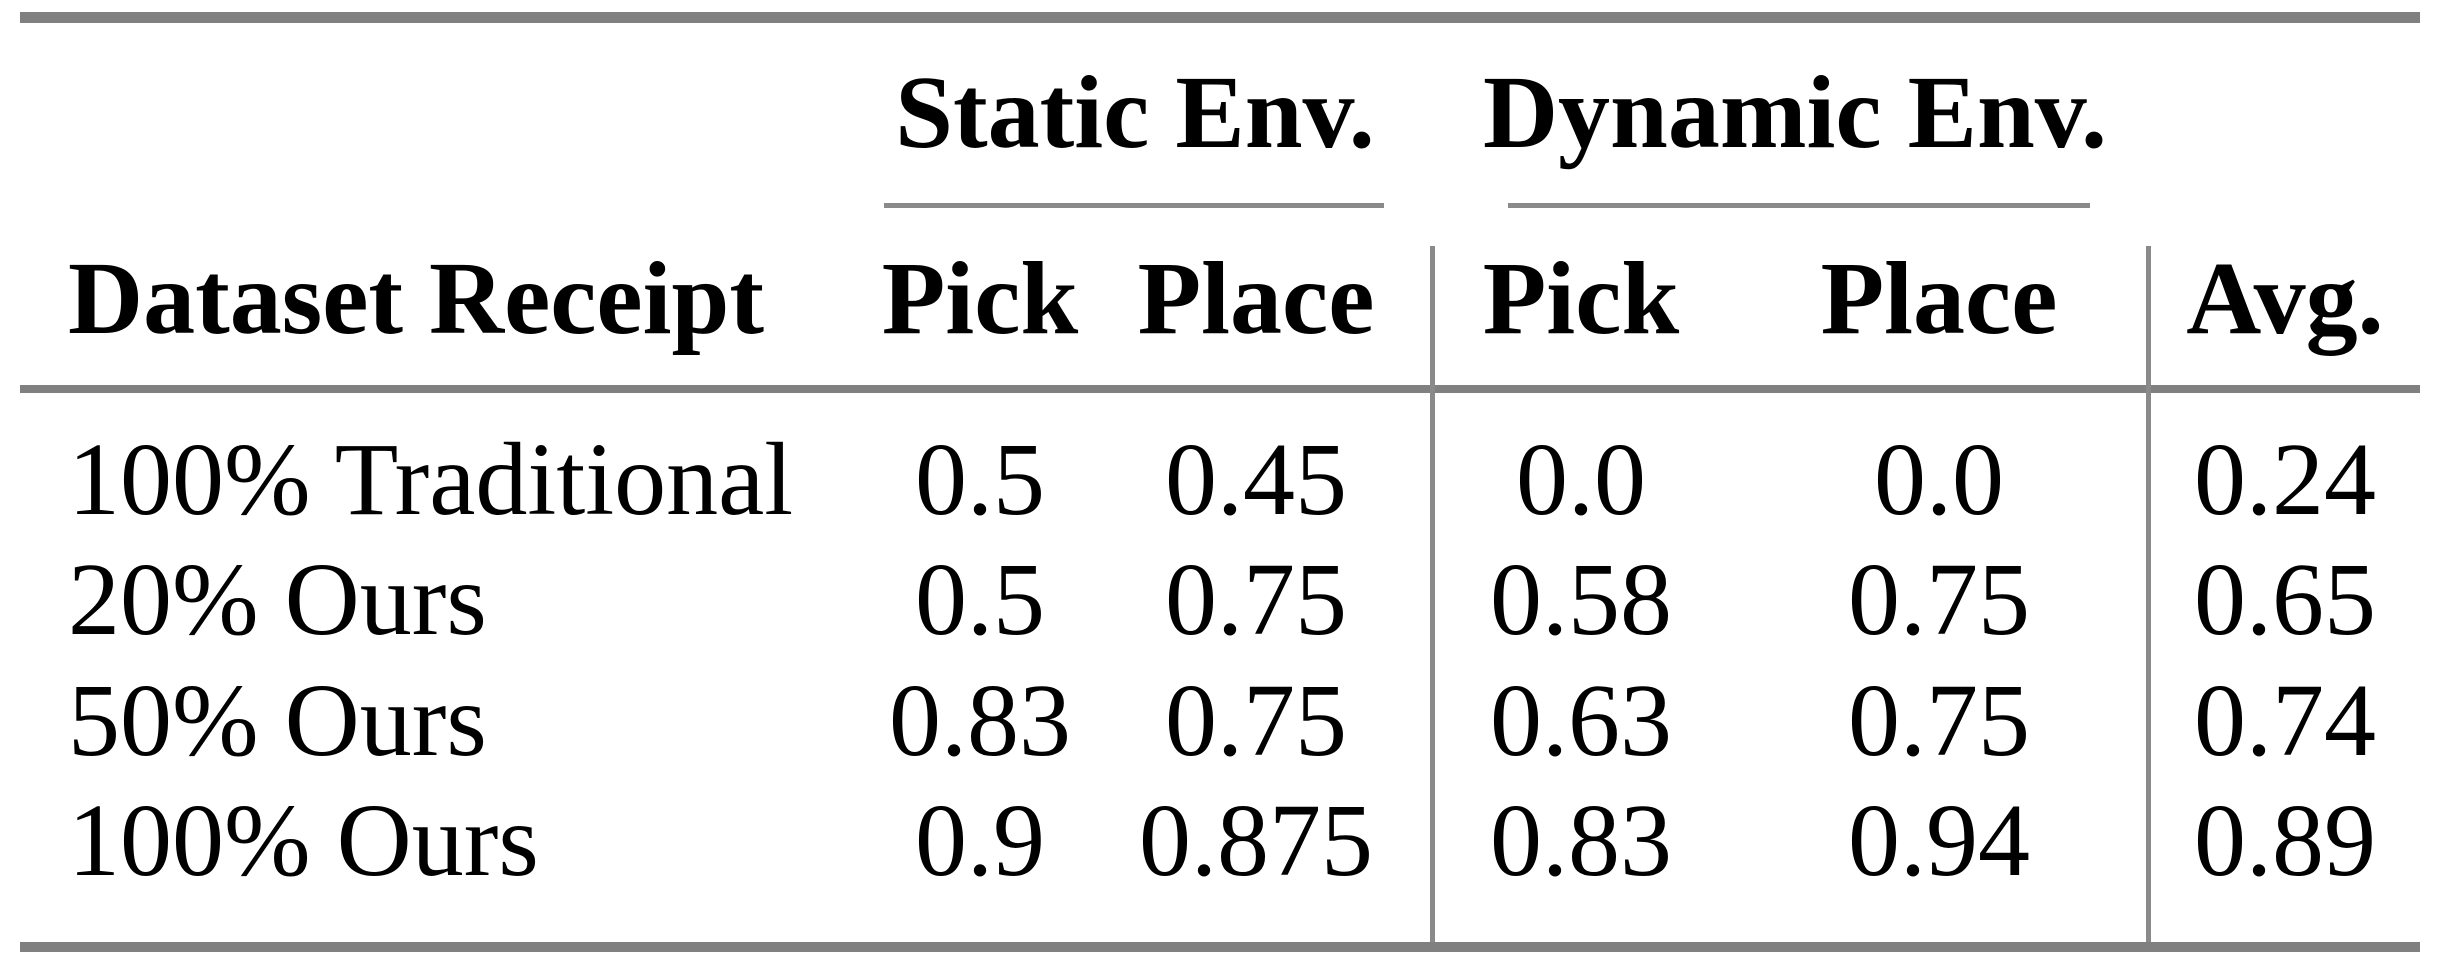 The height and width of the screenshot is (966, 2440). Describe the element at coordinates (1939, 840) in the screenshot. I see `value-dynamic-place: 0.94` at that location.